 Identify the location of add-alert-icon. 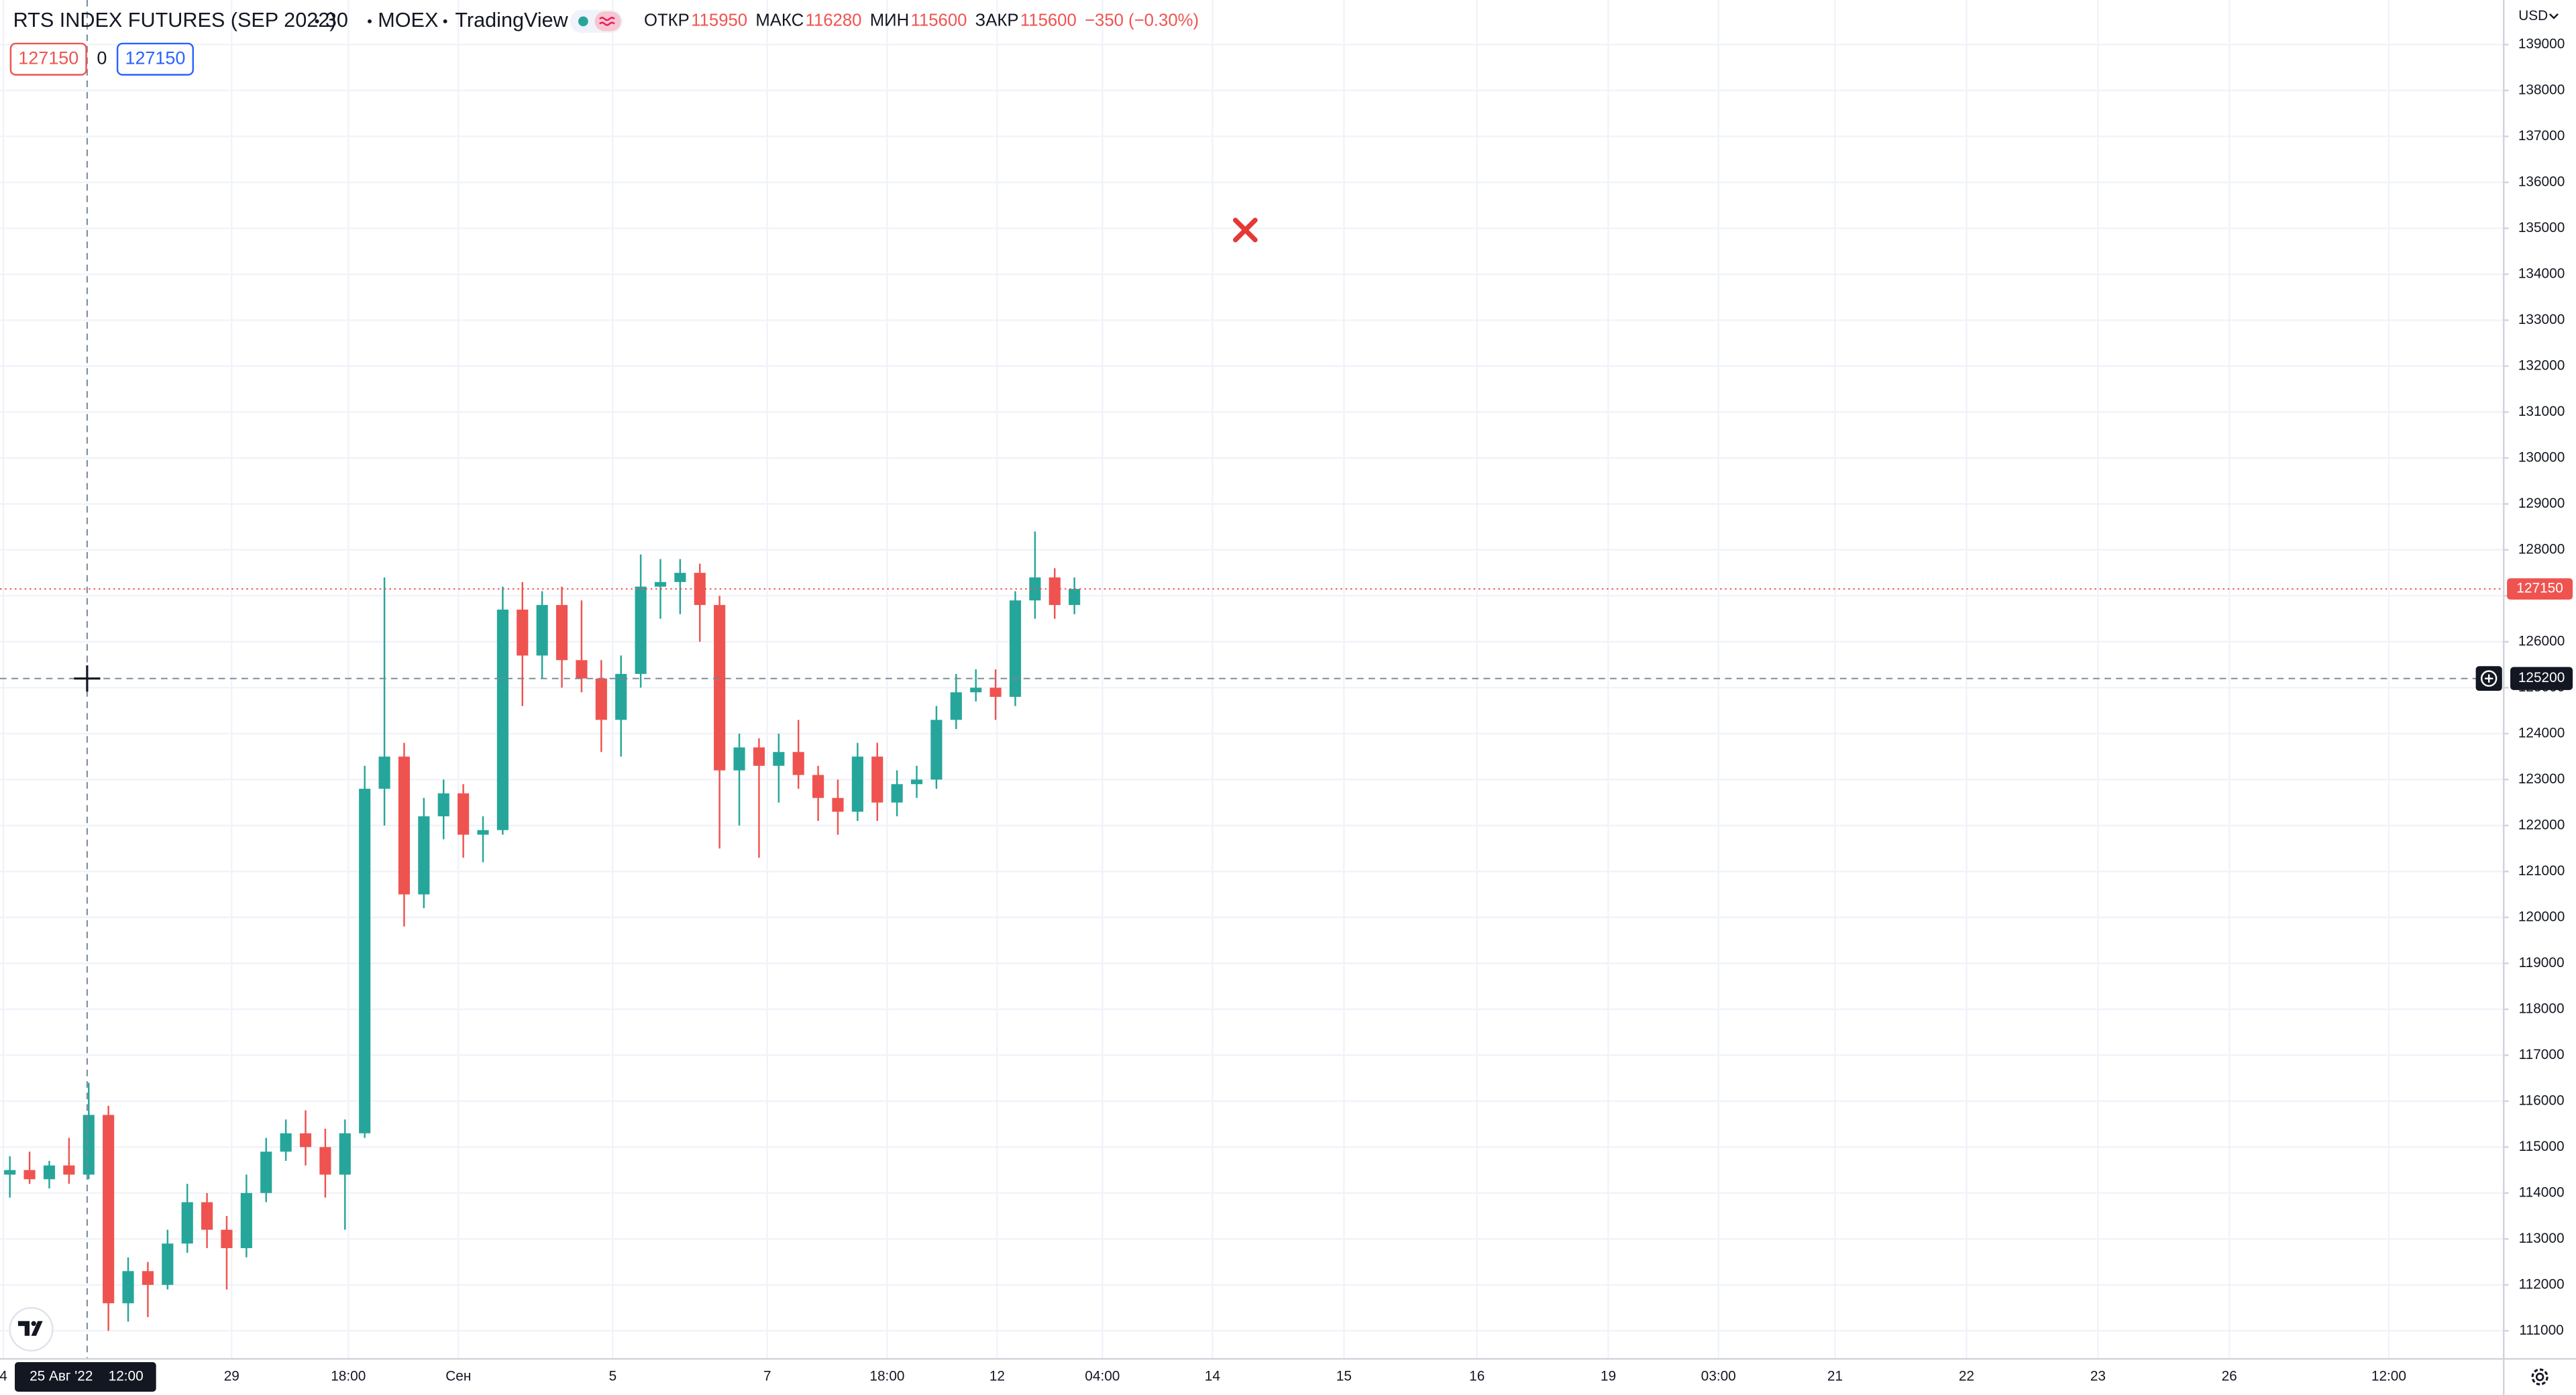
(2489, 678).